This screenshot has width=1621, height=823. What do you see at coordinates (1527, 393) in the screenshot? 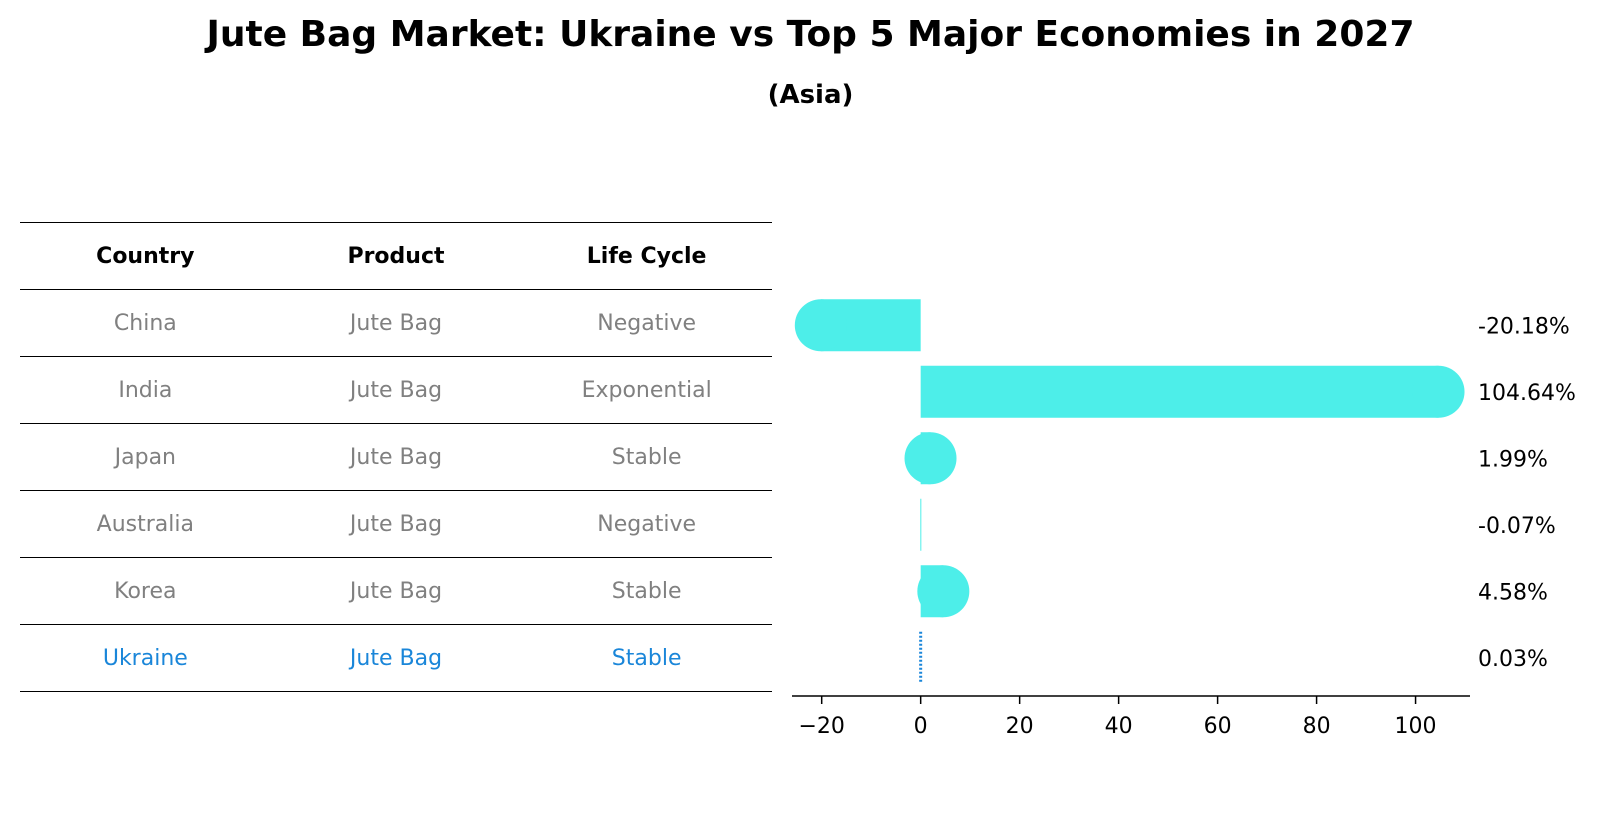
I see `value-label: 104.64%` at bounding box center [1527, 393].